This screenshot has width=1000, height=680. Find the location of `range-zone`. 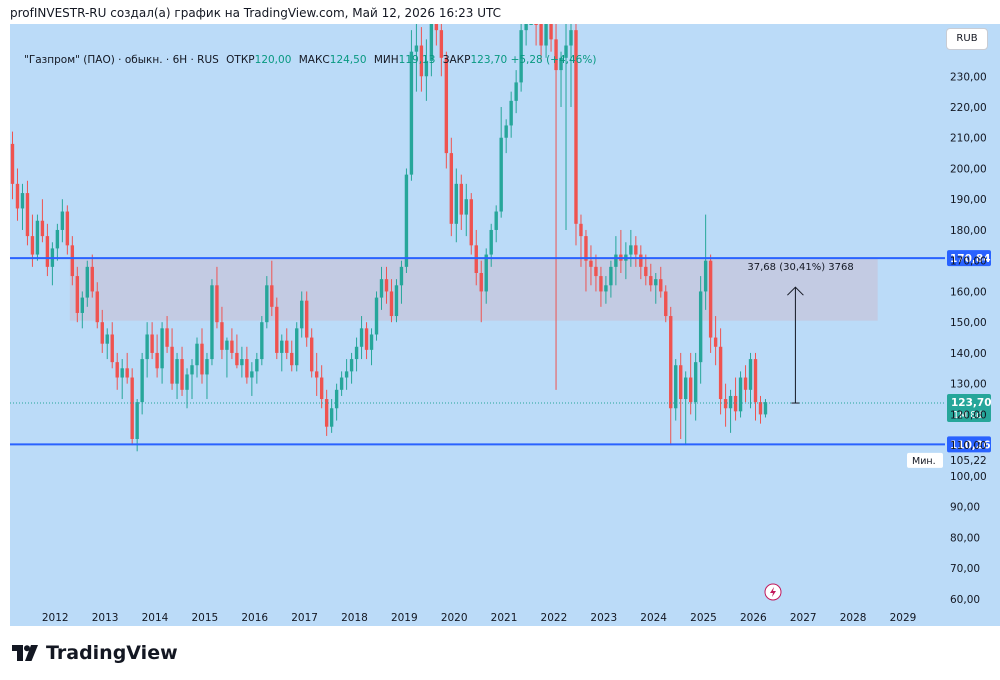

range-zone is located at coordinates (473, 289).